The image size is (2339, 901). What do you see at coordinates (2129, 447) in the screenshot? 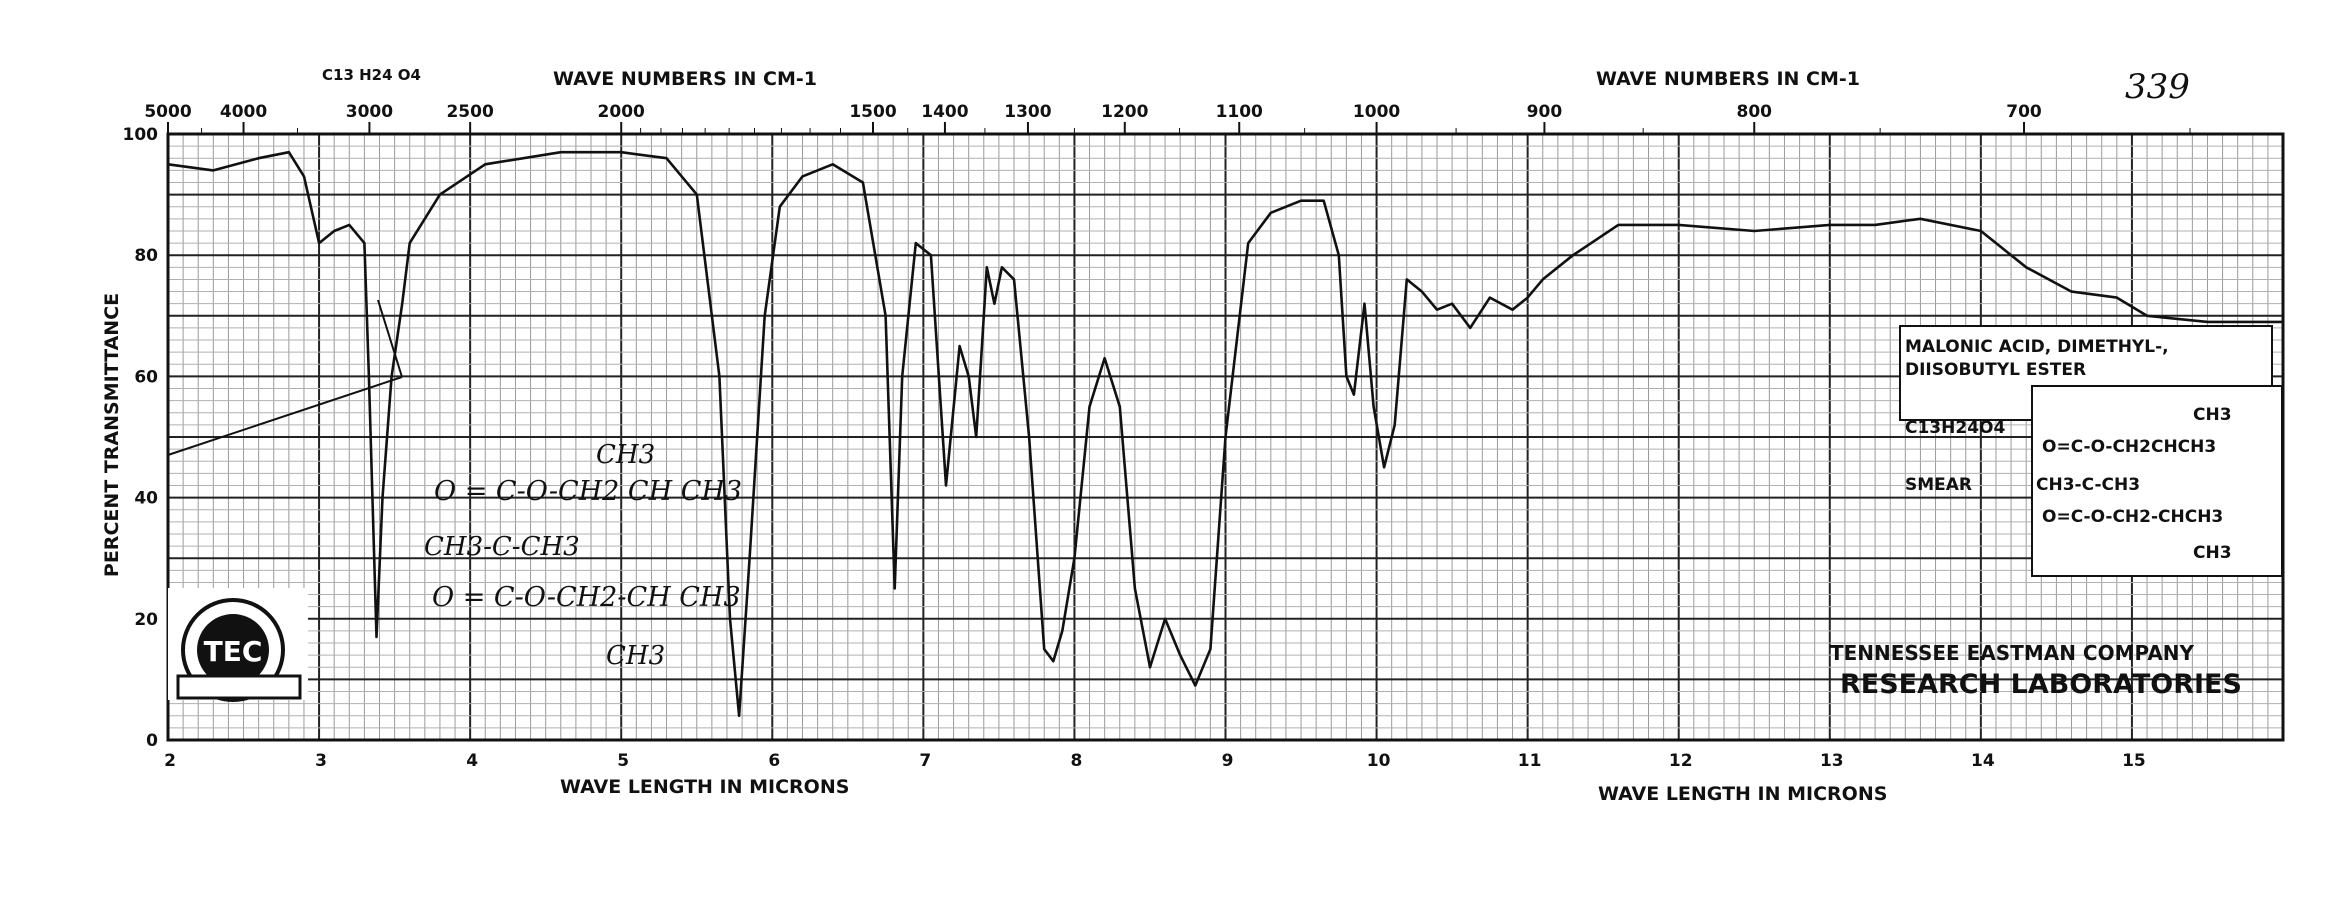
I see `struct-line-2: O=C-O-CH2CHCH3` at bounding box center [2129, 447].